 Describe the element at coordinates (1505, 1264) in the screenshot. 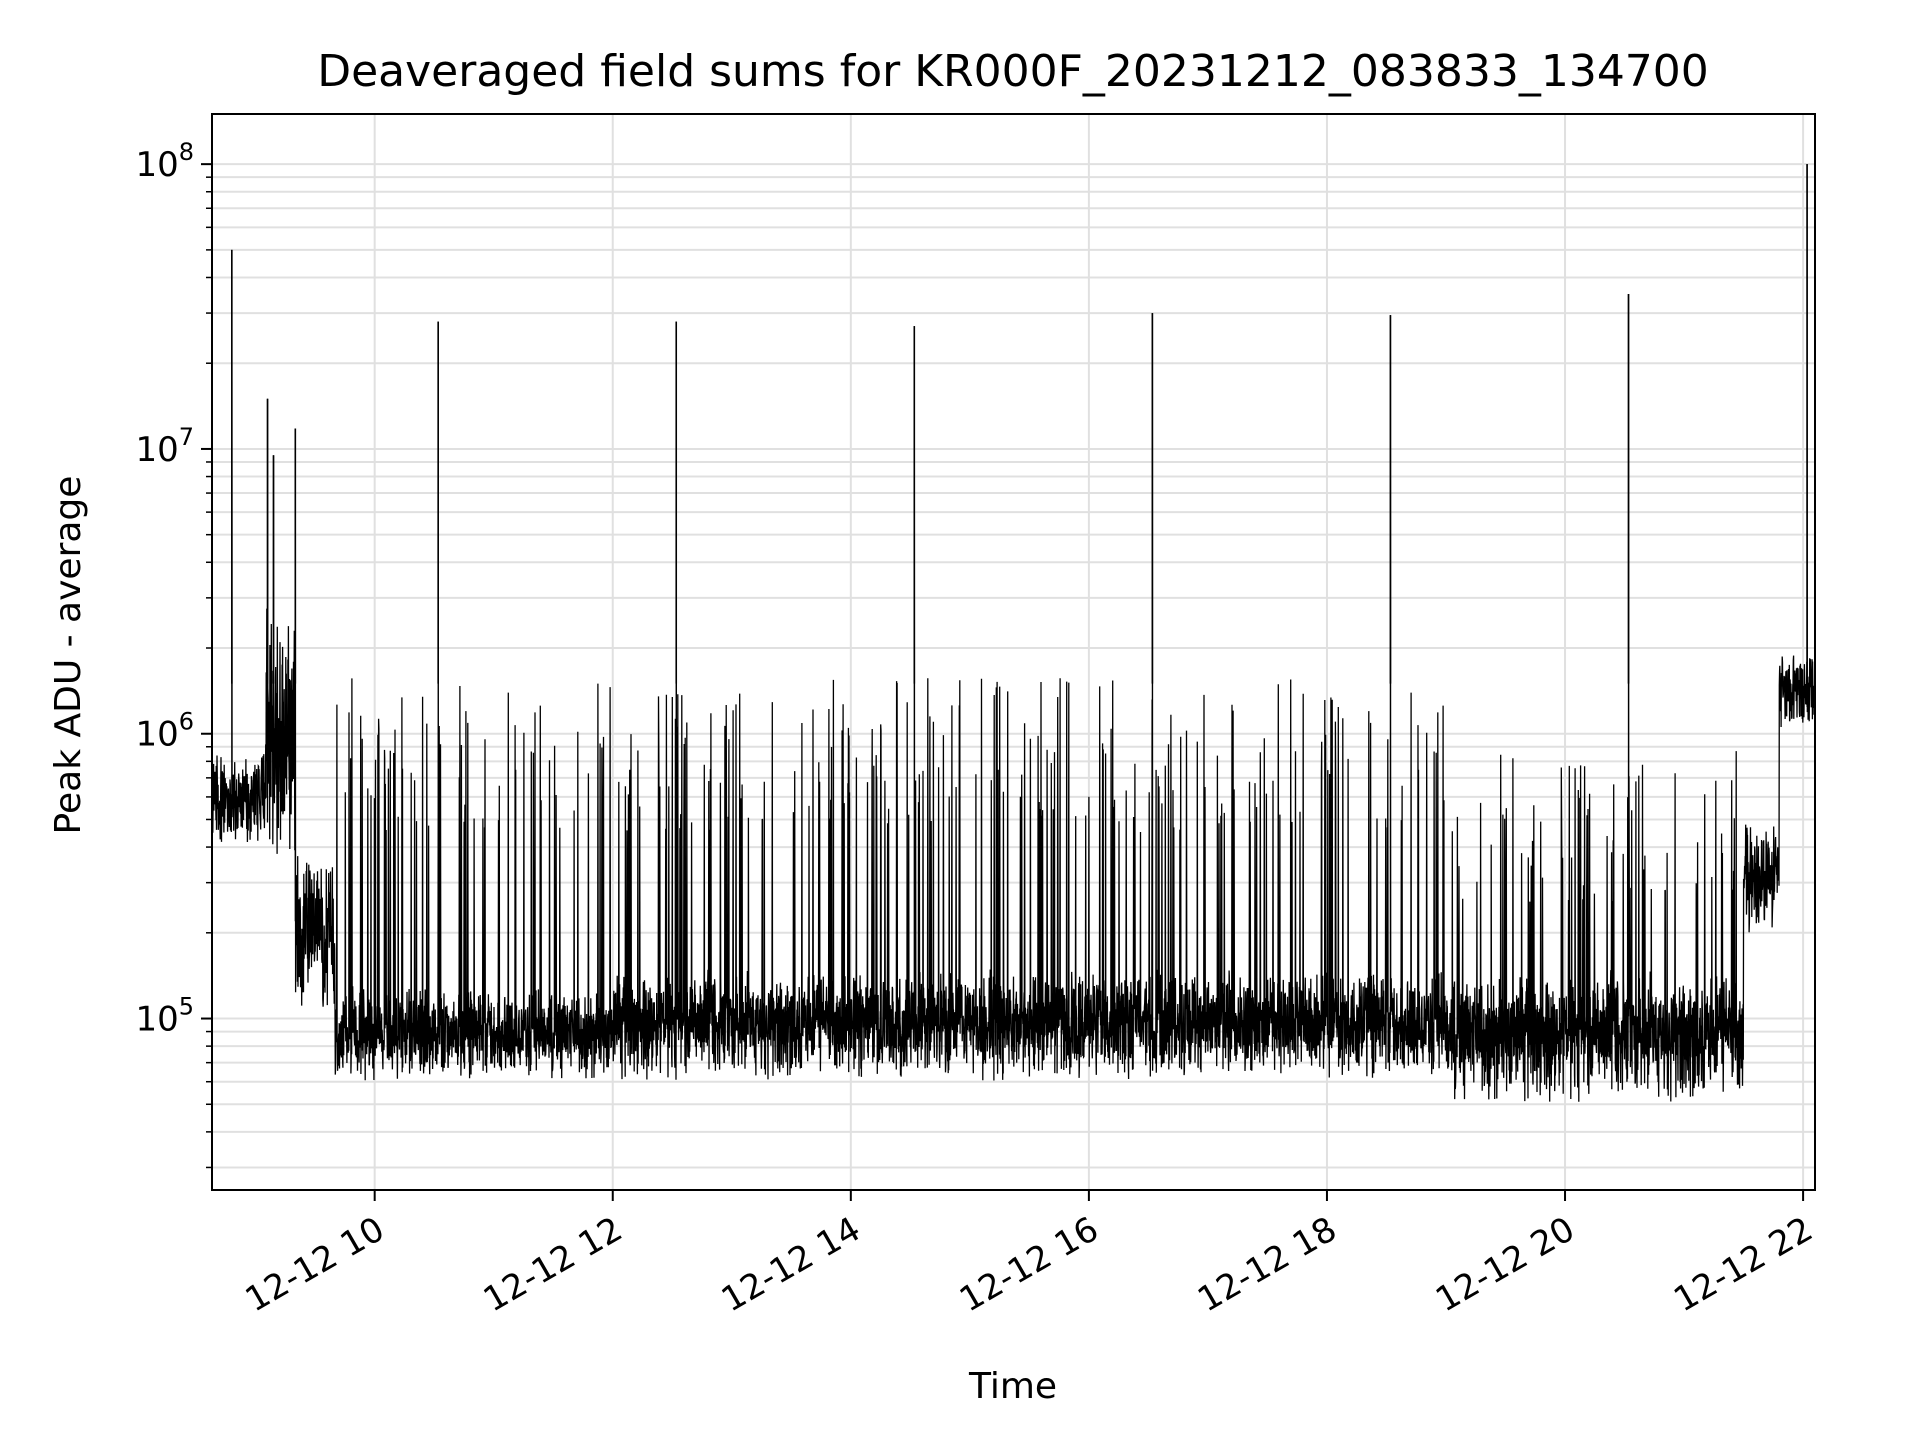

I see `x-tick-label: 12-12 20` at that location.